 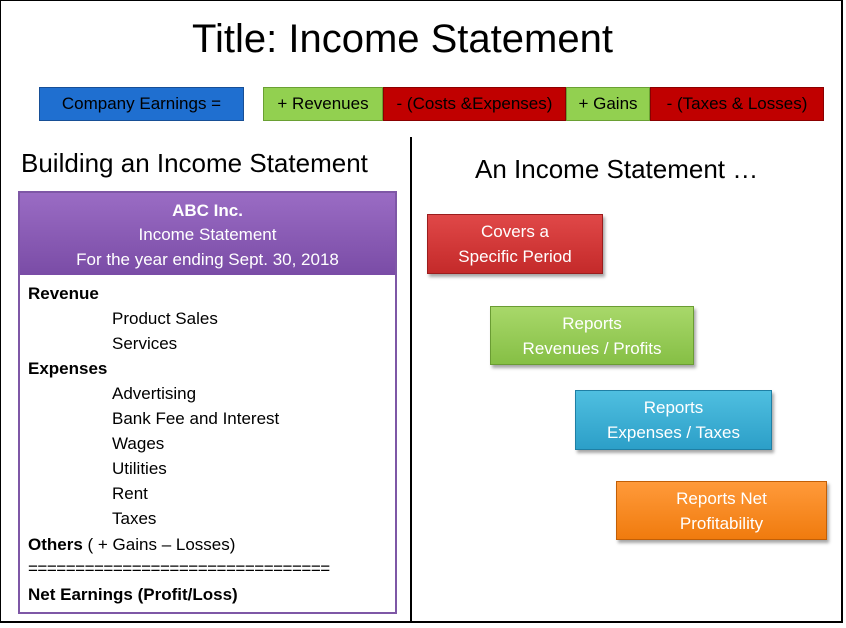 What do you see at coordinates (673, 420) in the screenshot?
I see `callout-expenses-taxes: Reports Expenses / Taxes` at bounding box center [673, 420].